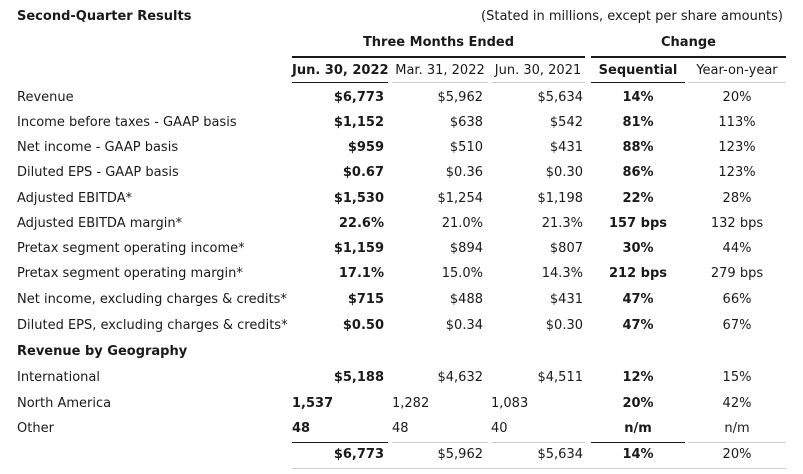 Image resolution: width=803 pixels, height=474 pixels. I want to click on cell-mar2022: $510, so click(466, 147).